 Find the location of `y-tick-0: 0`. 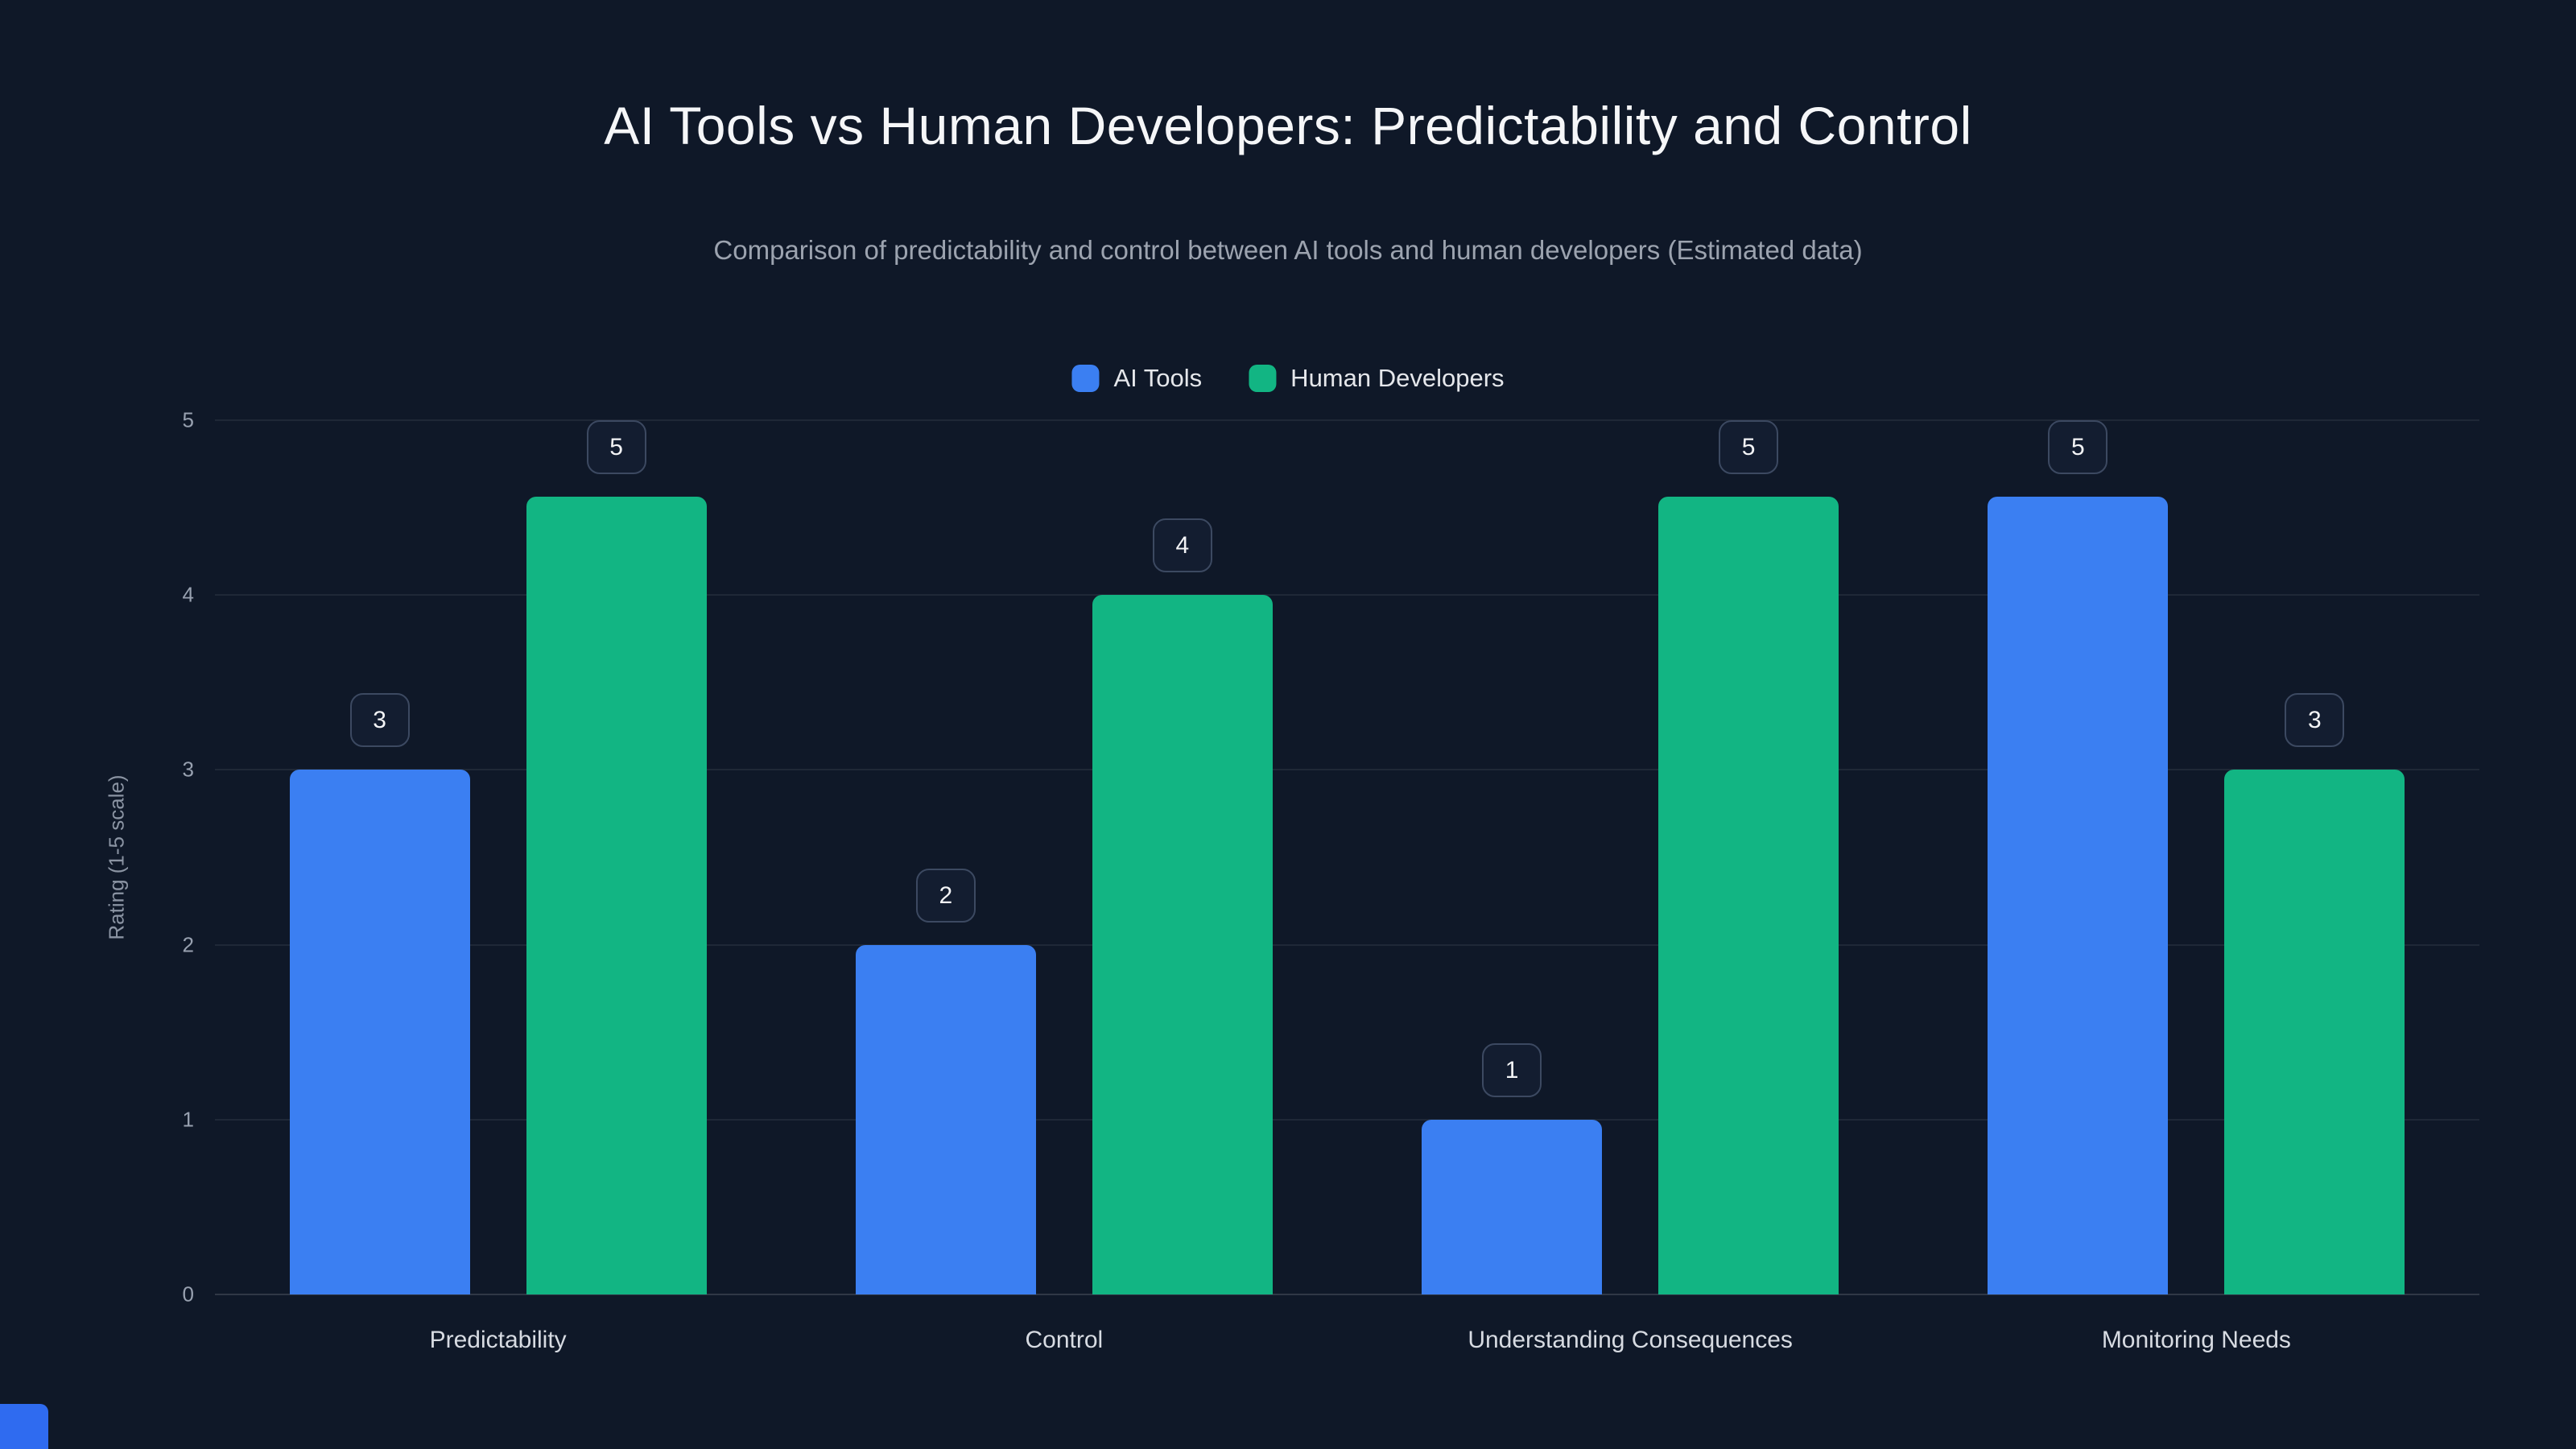

y-tick-0: 0 is located at coordinates (188, 1294).